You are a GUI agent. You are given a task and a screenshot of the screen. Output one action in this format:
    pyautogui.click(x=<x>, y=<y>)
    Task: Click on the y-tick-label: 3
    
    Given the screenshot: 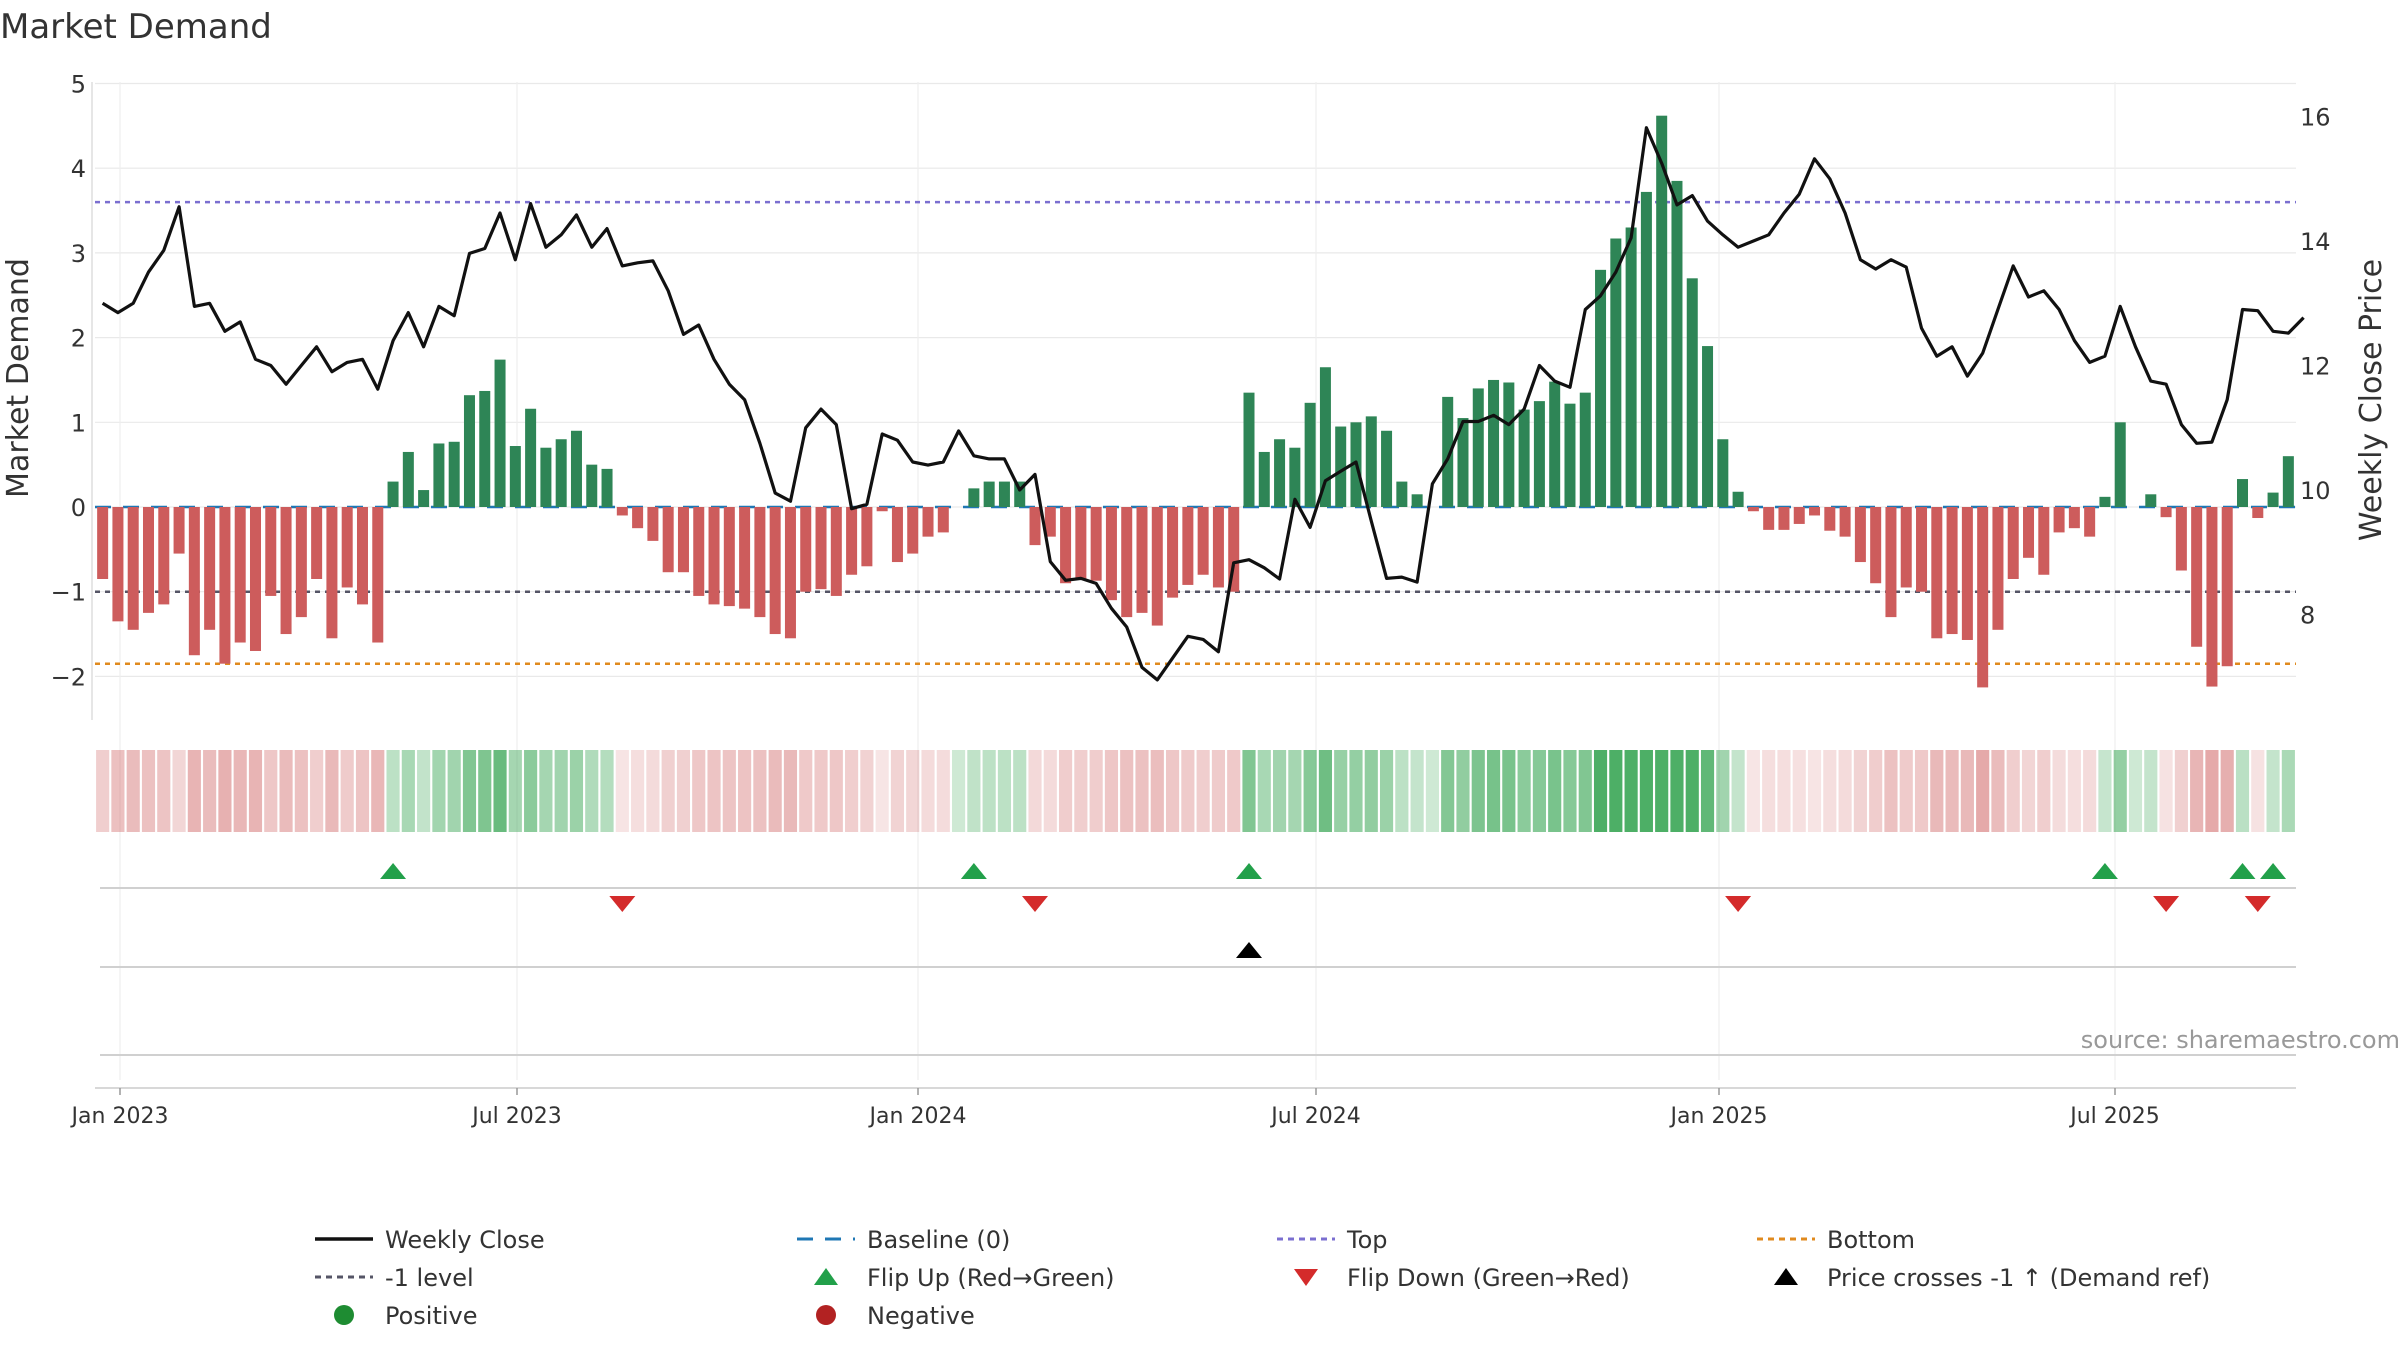 What is the action you would take?
    pyautogui.click(x=78, y=254)
    